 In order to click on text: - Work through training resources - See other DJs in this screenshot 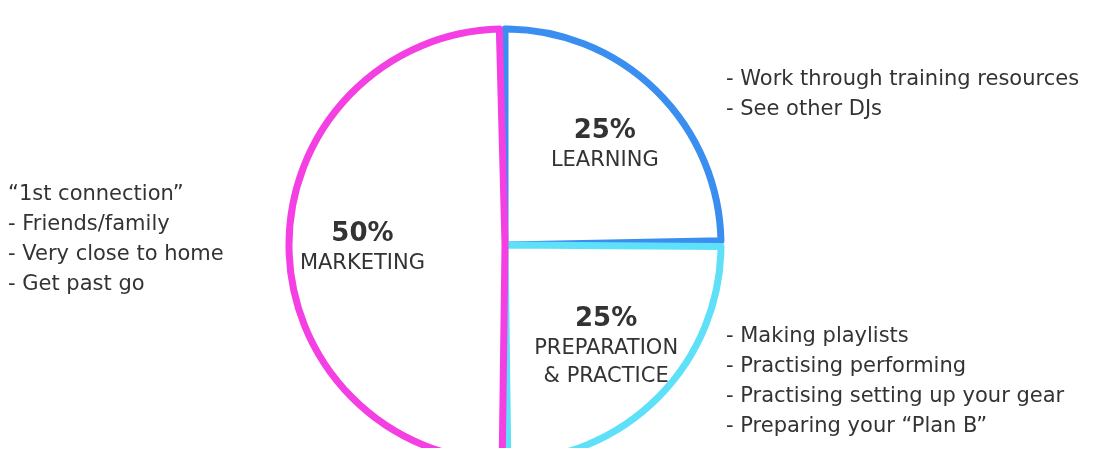, I will do `click(903, 93)`.